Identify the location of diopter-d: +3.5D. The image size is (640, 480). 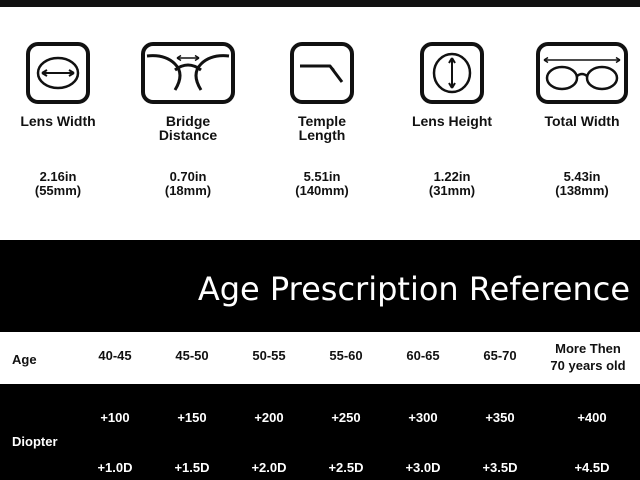
(500, 467).